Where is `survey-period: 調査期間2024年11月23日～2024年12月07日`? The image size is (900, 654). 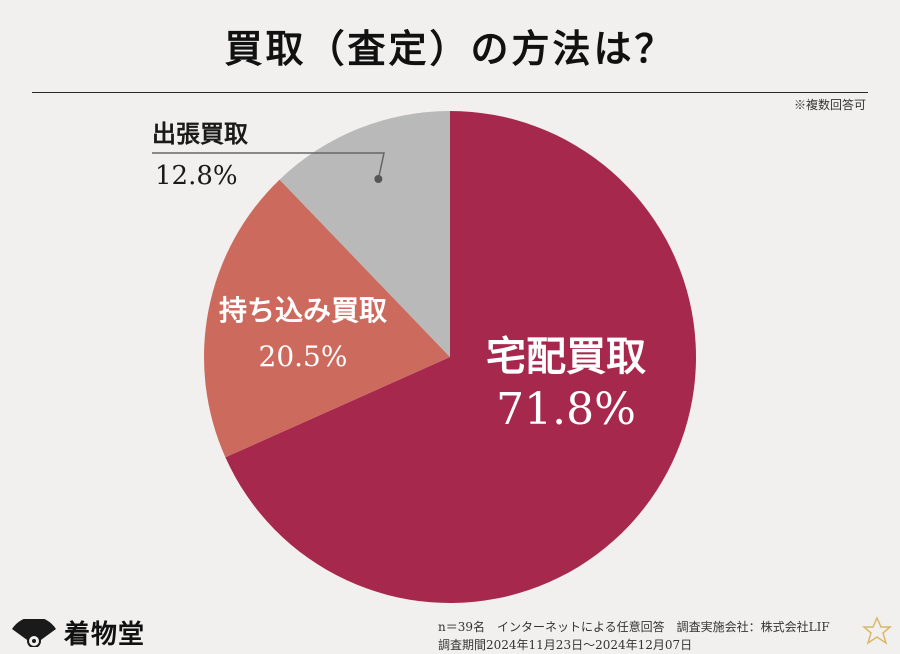
survey-period: 調査期間2024年11月23日～2024年12月07日 is located at coordinates (565, 645).